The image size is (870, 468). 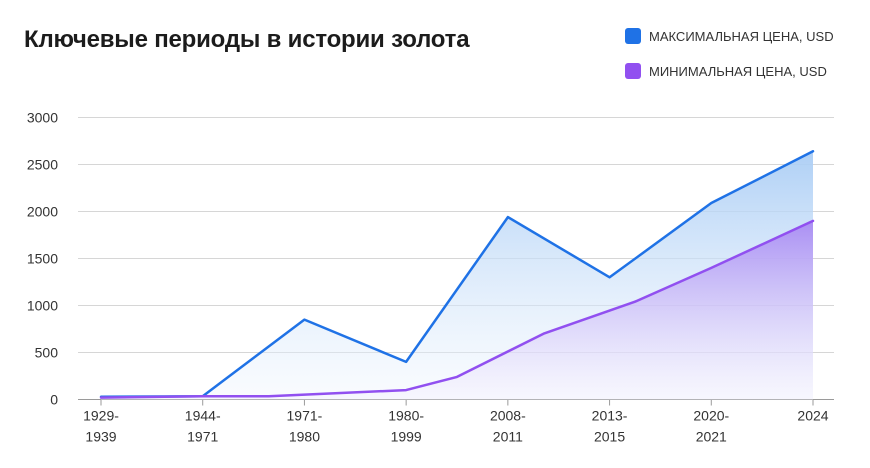 I want to click on y-tick-label: 2500, so click(x=42, y=165).